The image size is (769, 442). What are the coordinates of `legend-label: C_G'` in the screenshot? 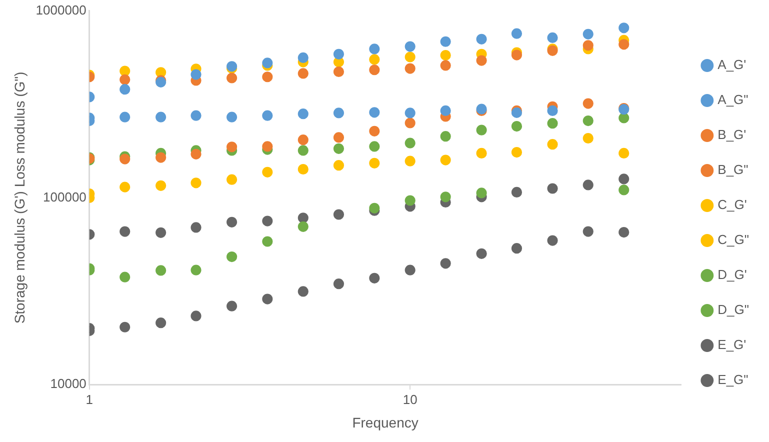 It's located at (732, 204).